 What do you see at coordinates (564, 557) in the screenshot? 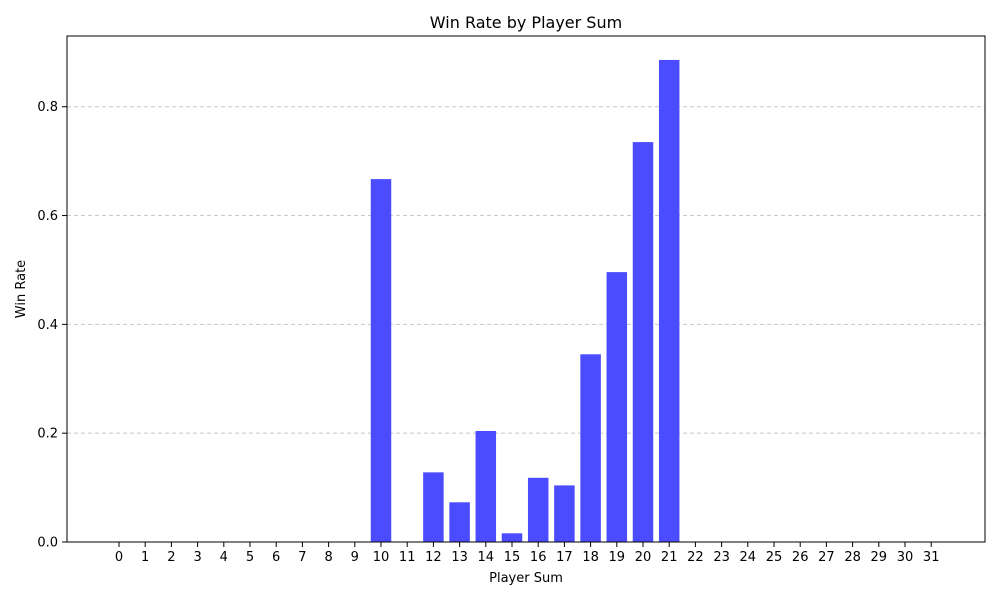
I see `x-tick-label: 17` at bounding box center [564, 557].